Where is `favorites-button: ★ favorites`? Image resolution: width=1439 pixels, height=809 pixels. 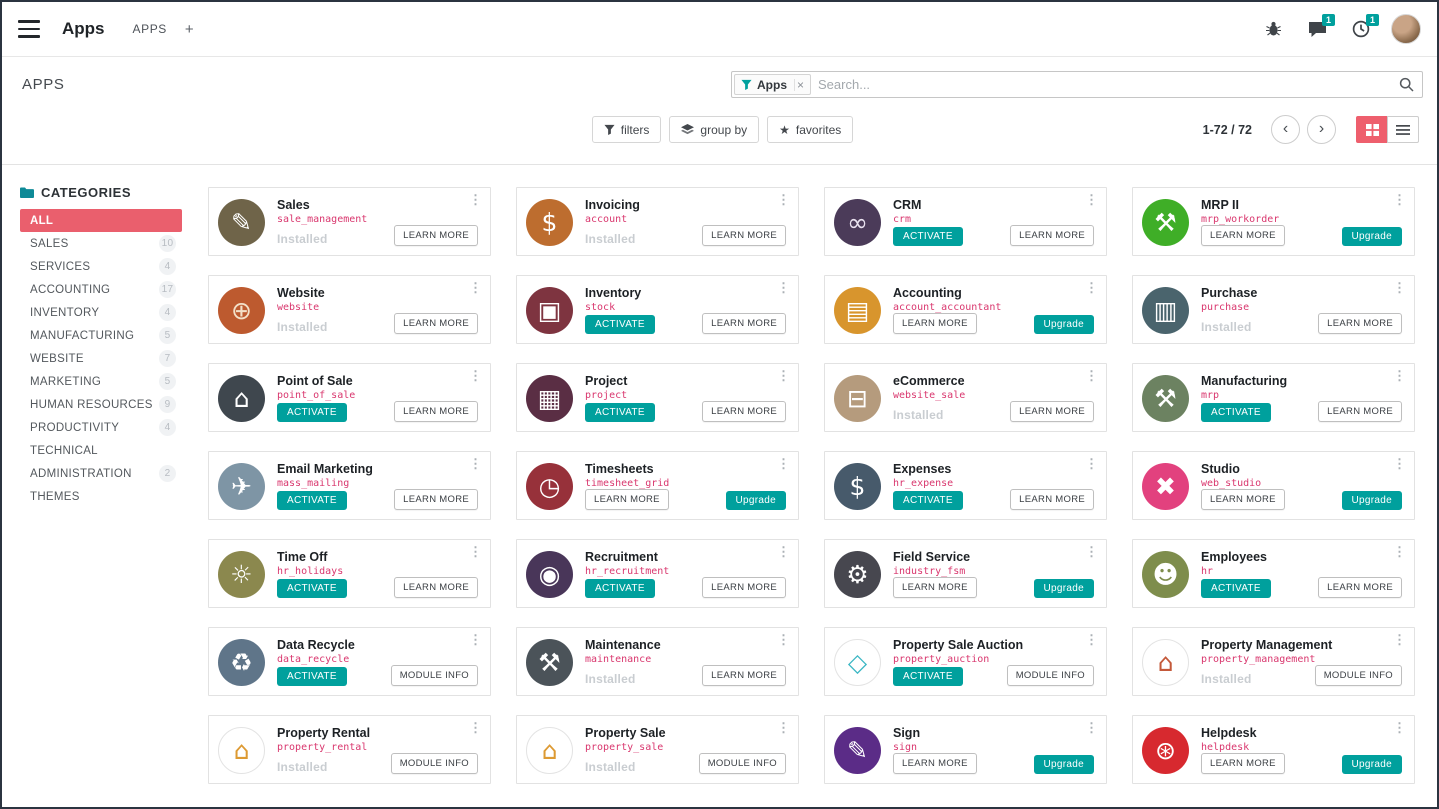
favorites-button: ★ favorites is located at coordinates (810, 129).